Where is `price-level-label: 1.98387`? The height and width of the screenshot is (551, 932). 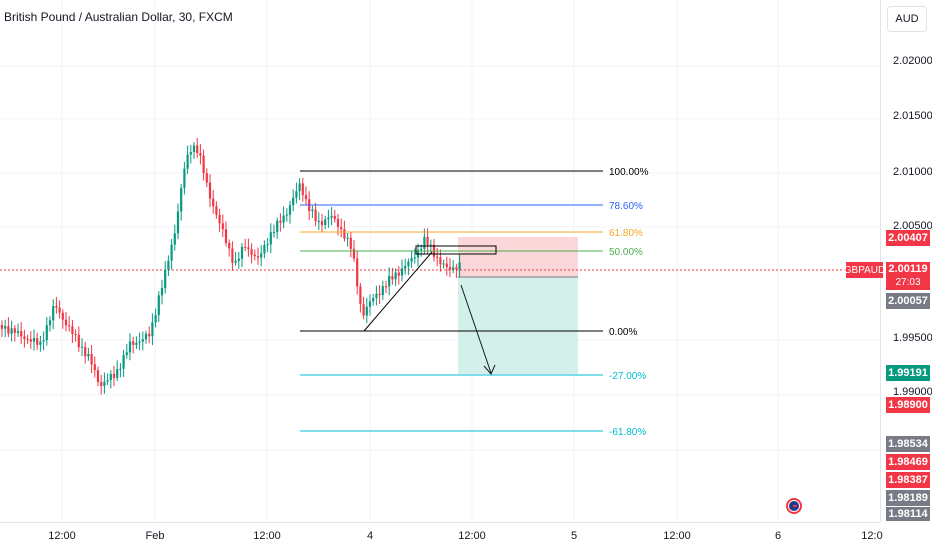
price-level-label: 1.98387 is located at coordinates (908, 480).